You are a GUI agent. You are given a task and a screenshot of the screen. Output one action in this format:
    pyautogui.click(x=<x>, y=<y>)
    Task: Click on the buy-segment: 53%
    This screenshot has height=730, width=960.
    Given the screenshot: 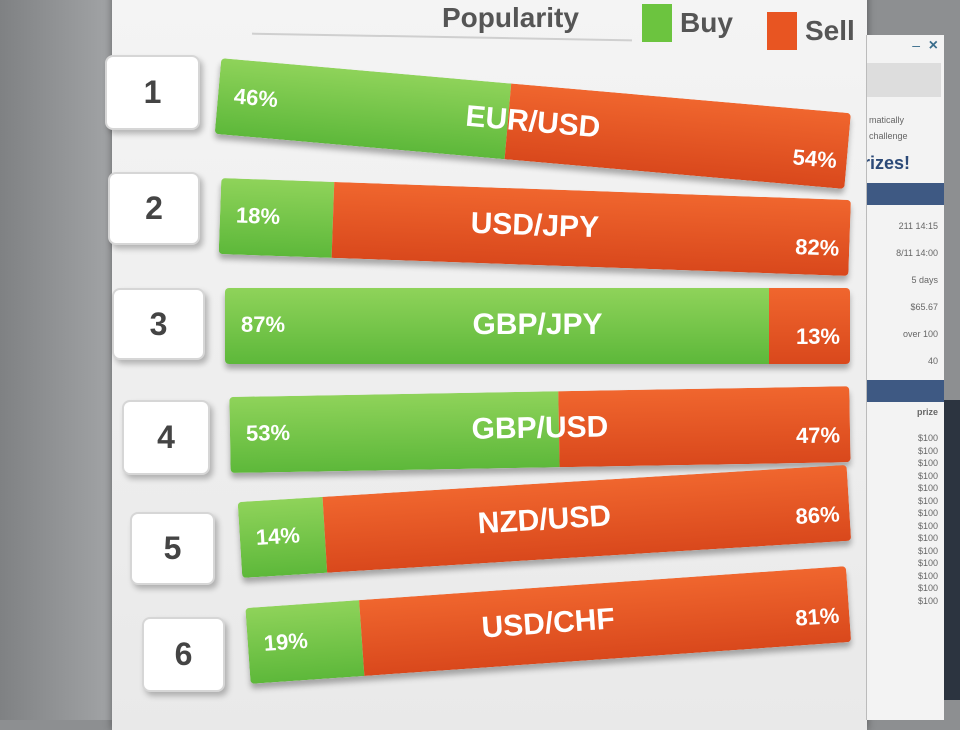 What is the action you would take?
    pyautogui.click(x=394, y=432)
    